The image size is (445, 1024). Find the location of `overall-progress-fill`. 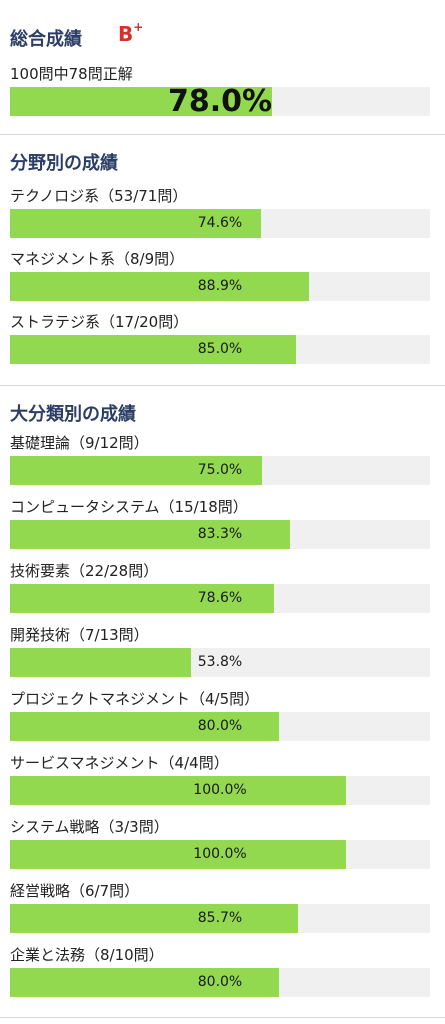

overall-progress-fill is located at coordinates (141, 101).